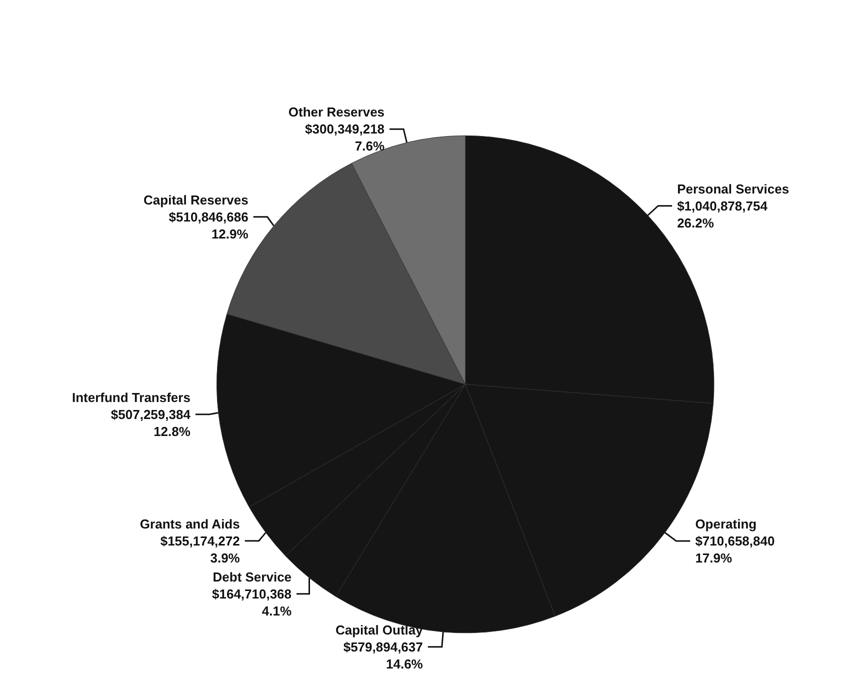  I want to click on data-label: $1,040,878,754 26.2%, so click(722, 214).